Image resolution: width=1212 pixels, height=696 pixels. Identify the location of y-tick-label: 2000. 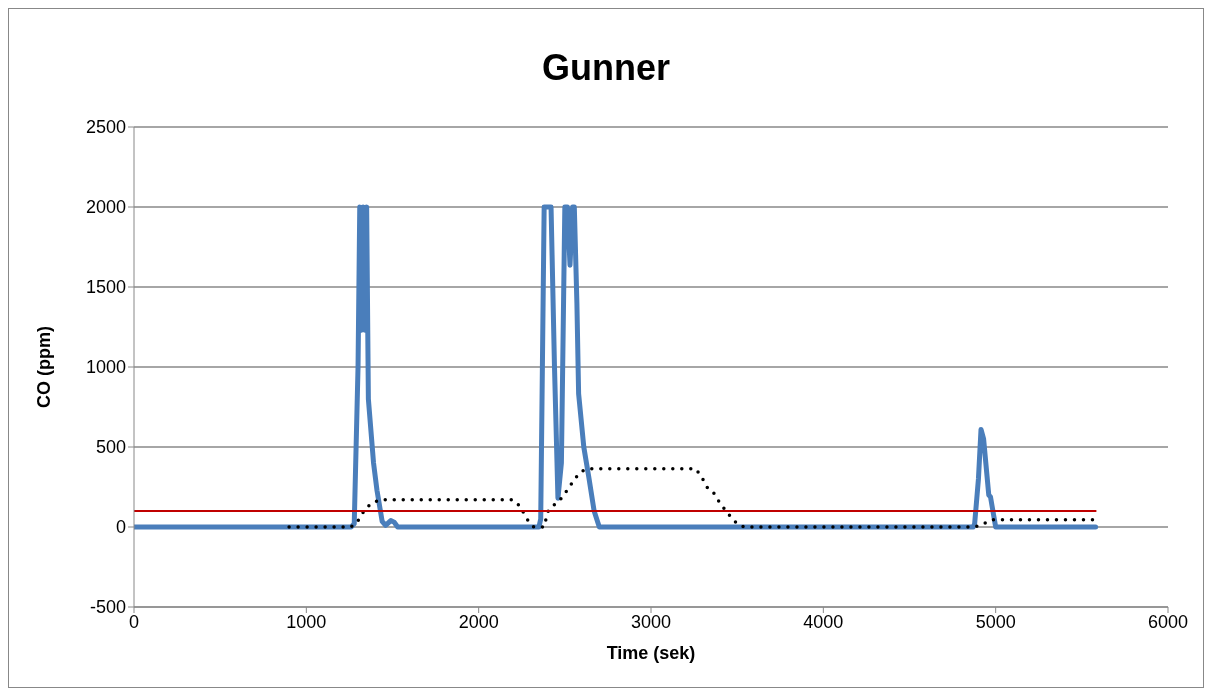
(105, 207).